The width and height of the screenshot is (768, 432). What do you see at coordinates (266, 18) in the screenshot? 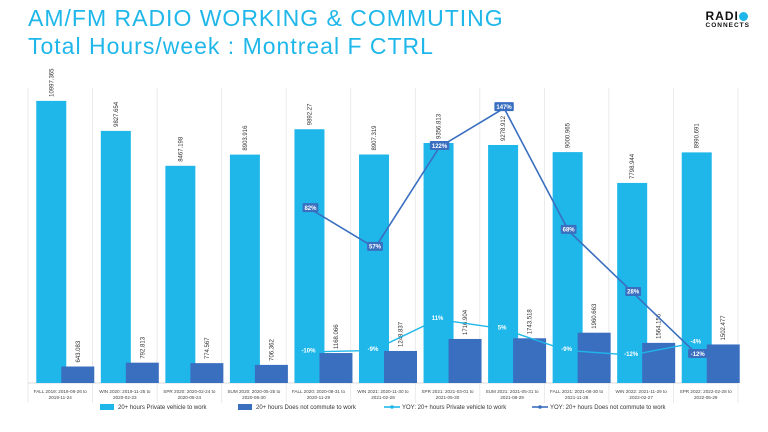
I see `title-line-1: AM/FM RADIO WORKING & COMMUTING` at bounding box center [266, 18].